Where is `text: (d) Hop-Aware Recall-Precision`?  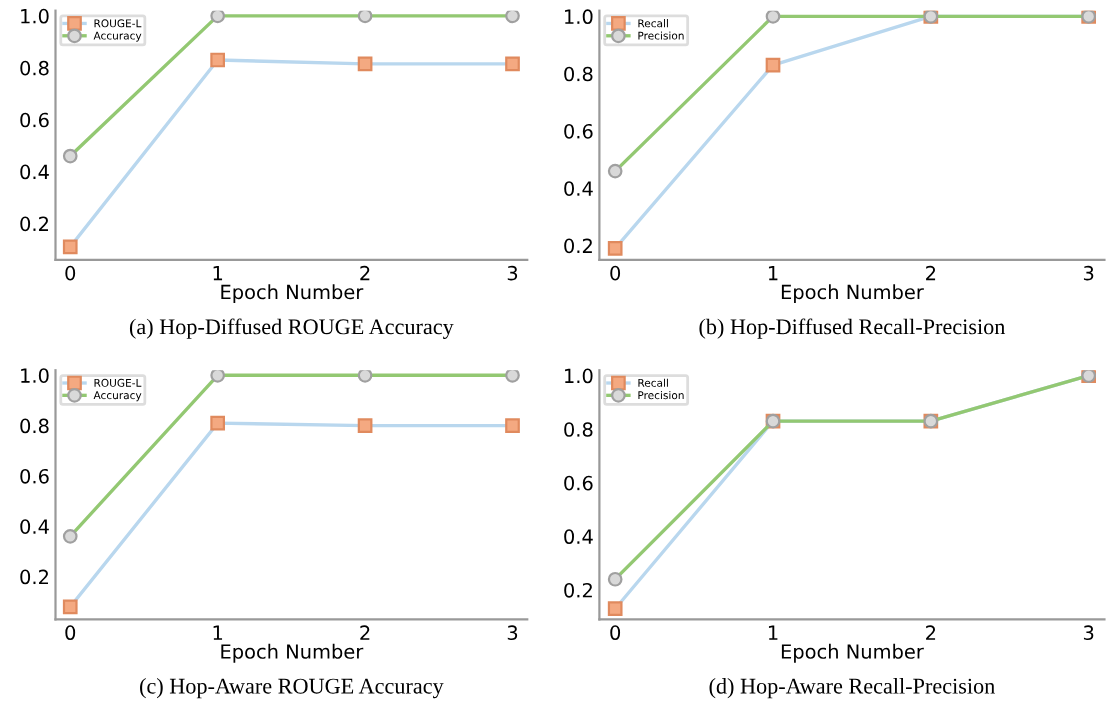 text: (d) Hop-Aware Recall-Precision is located at coordinates (852, 688).